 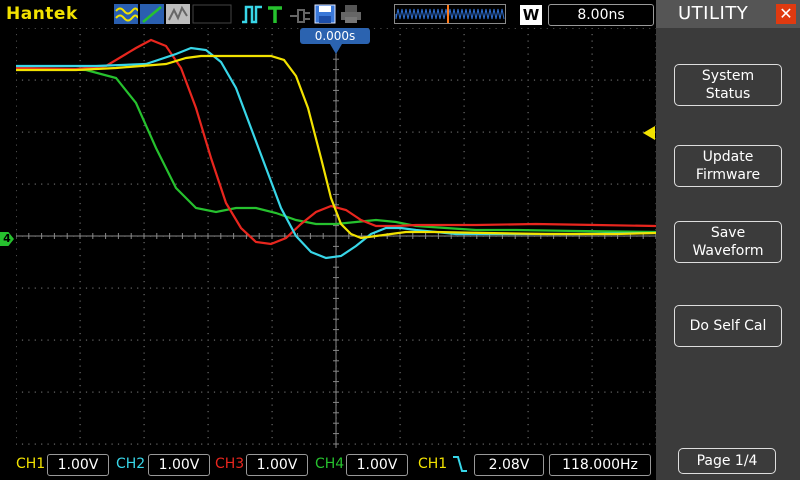 I want to click on ch4-label: CH4, so click(x=330, y=464).